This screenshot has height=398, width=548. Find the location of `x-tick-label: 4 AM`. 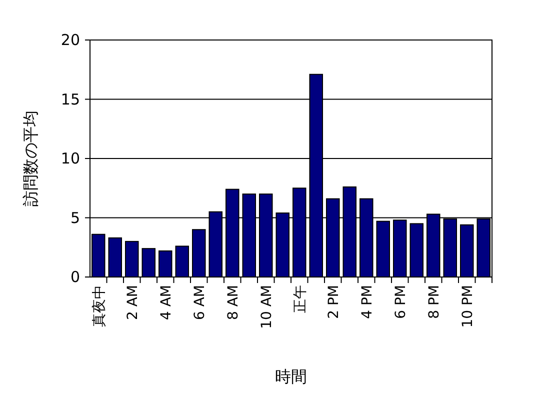

x-tick-label: 4 AM is located at coordinates (166, 302).